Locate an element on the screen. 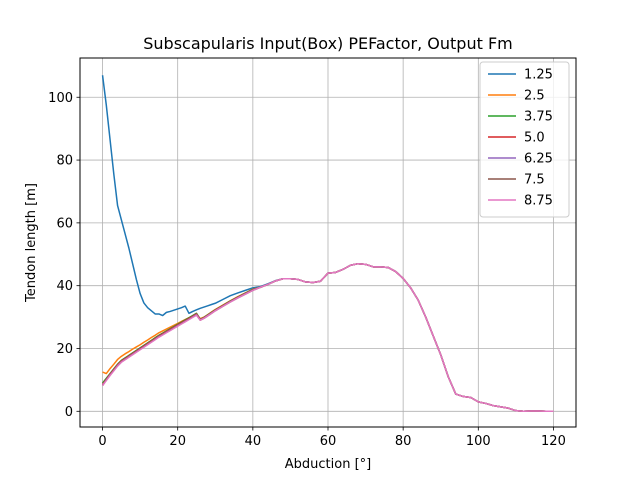 Image resolution: width=640 pixels, height=480 pixels. x-tick-label: 40 is located at coordinates (253, 441).